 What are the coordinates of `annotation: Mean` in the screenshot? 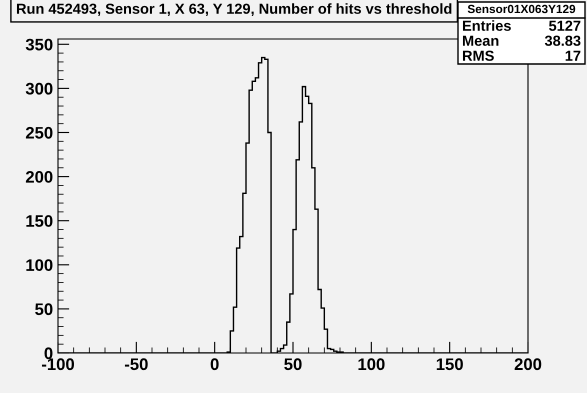 It's located at (480, 41).